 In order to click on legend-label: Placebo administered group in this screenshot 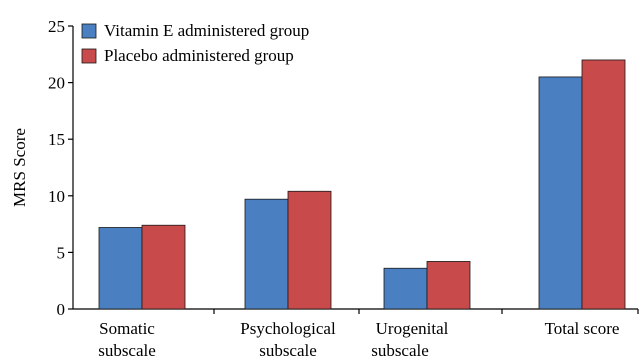, I will do `click(199, 55)`.